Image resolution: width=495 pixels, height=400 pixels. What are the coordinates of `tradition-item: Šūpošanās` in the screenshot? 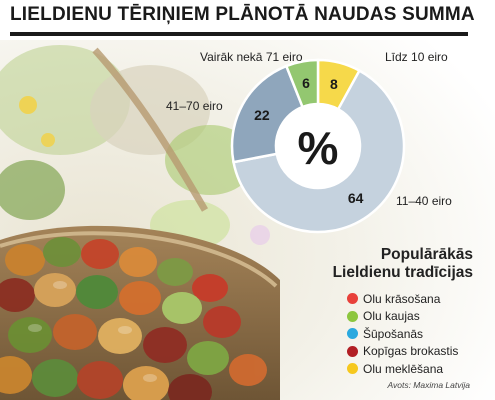 It's located at (388, 334).